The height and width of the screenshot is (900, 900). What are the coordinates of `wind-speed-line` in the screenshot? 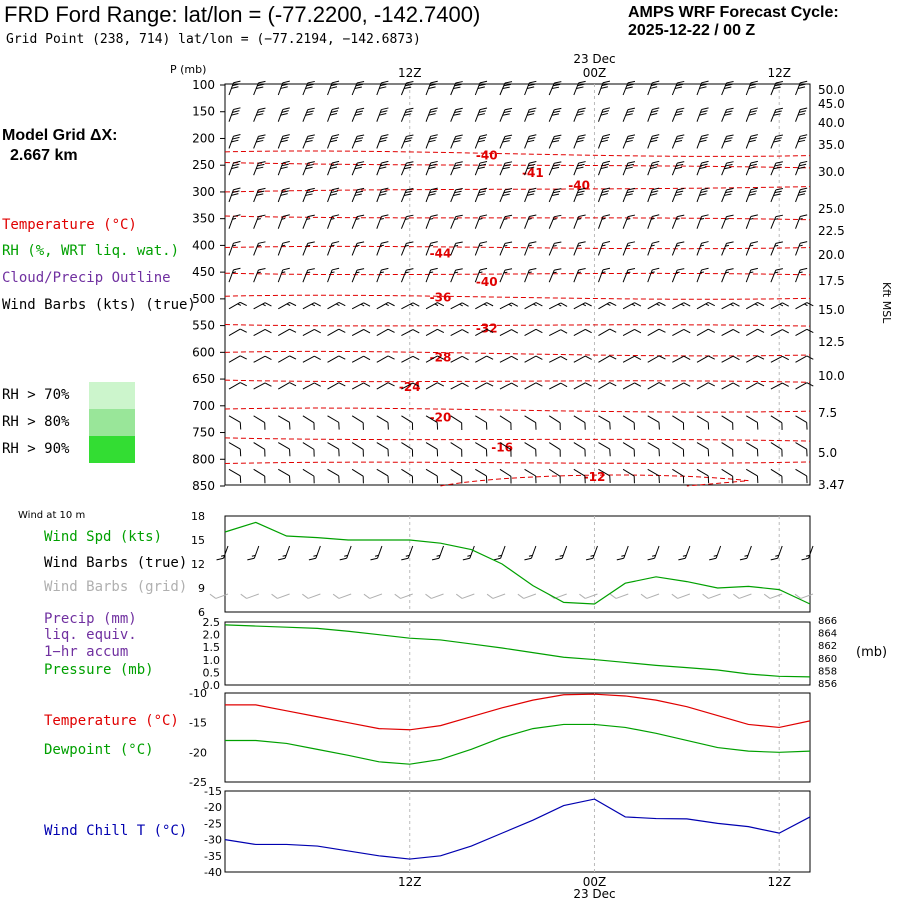 It's located at (517, 563).